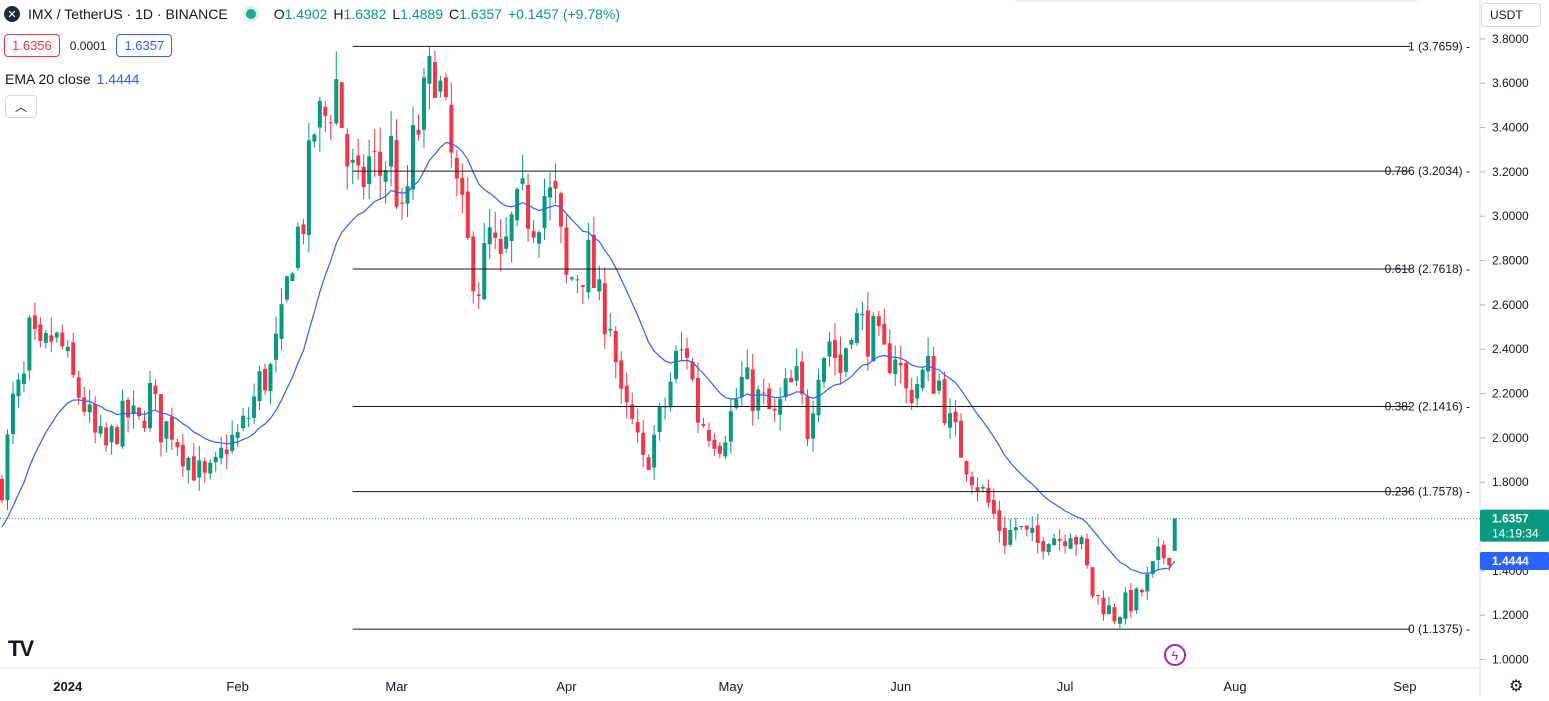 The width and height of the screenshot is (1549, 701). What do you see at coordinates (21, 106) in the screenshot?
I see `collapse-legend-button: ︿` at bounding box center [21, 106].